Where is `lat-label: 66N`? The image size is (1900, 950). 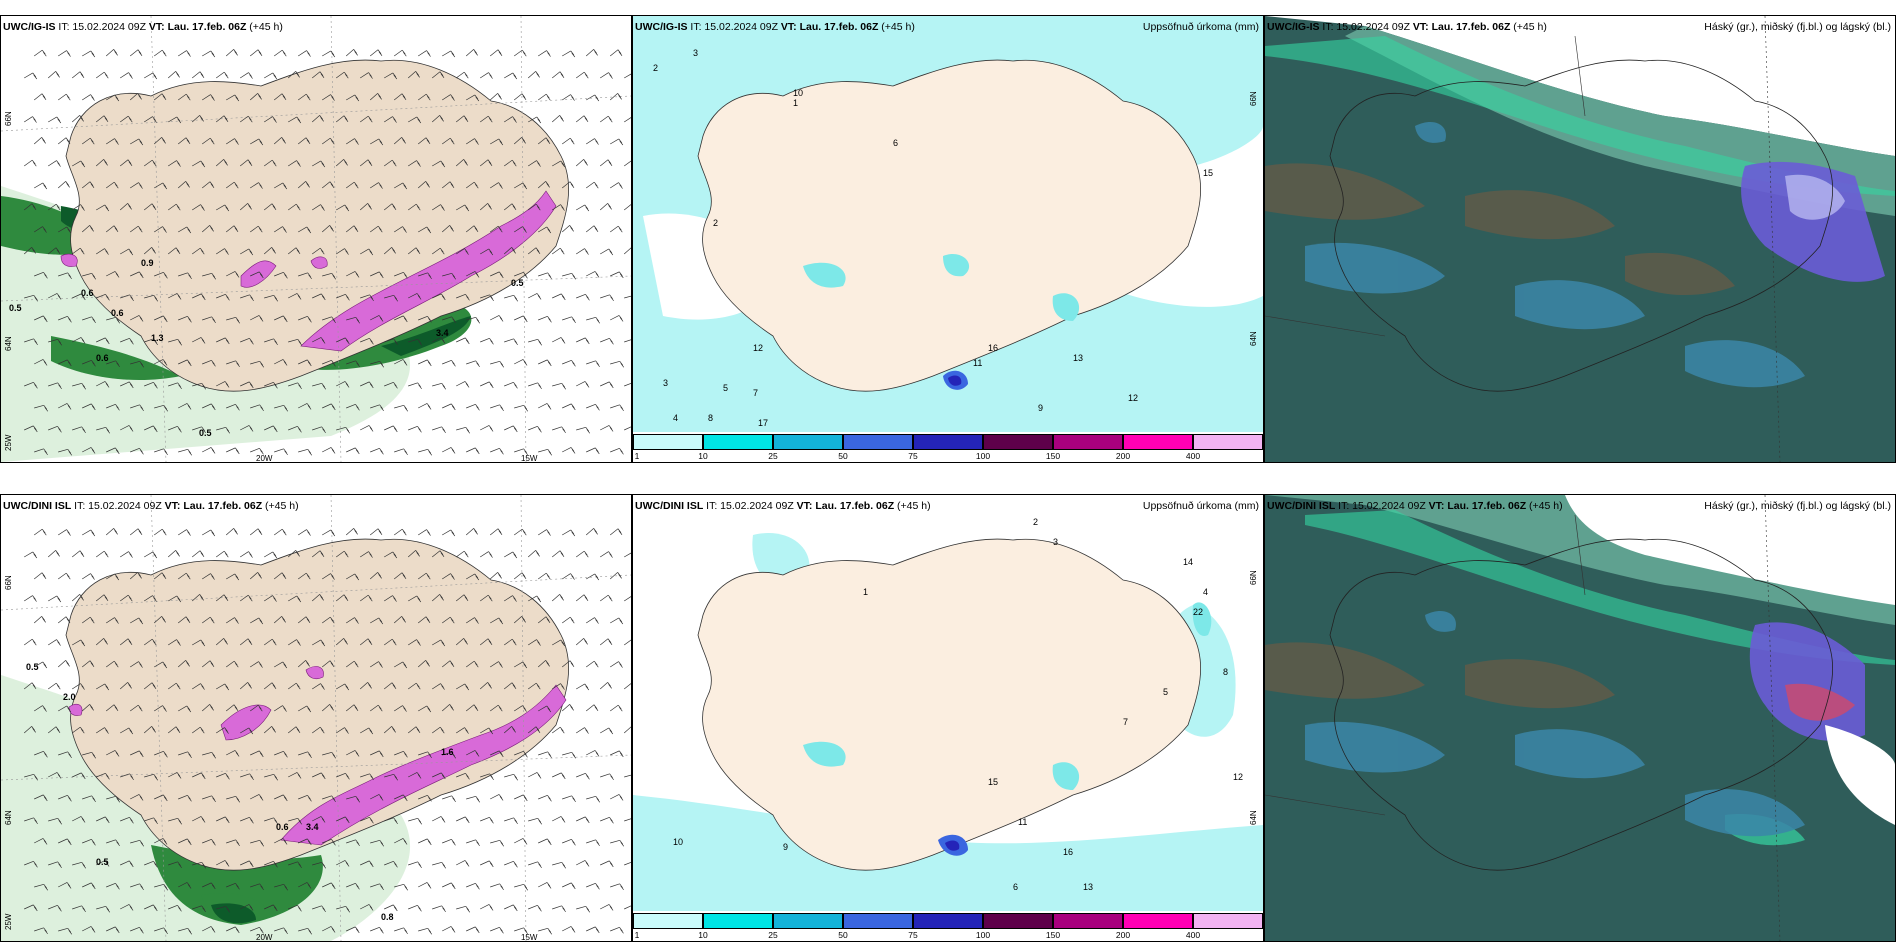
lat-label: 66N is located at coordinates (8, 118).